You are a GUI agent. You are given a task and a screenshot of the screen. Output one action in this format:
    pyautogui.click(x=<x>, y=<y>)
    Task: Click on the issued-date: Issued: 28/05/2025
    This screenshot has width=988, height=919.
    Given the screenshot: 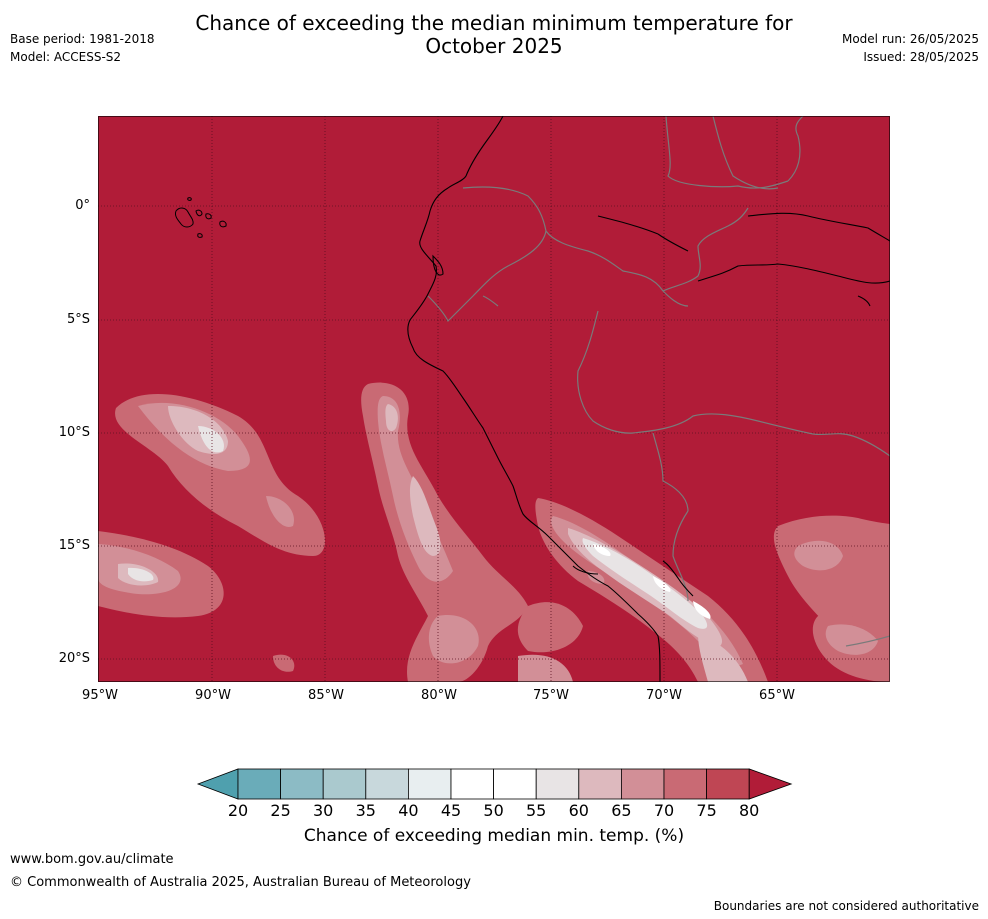 What is the action you would take?
    pyautogui.click(x=921, y=57)
    